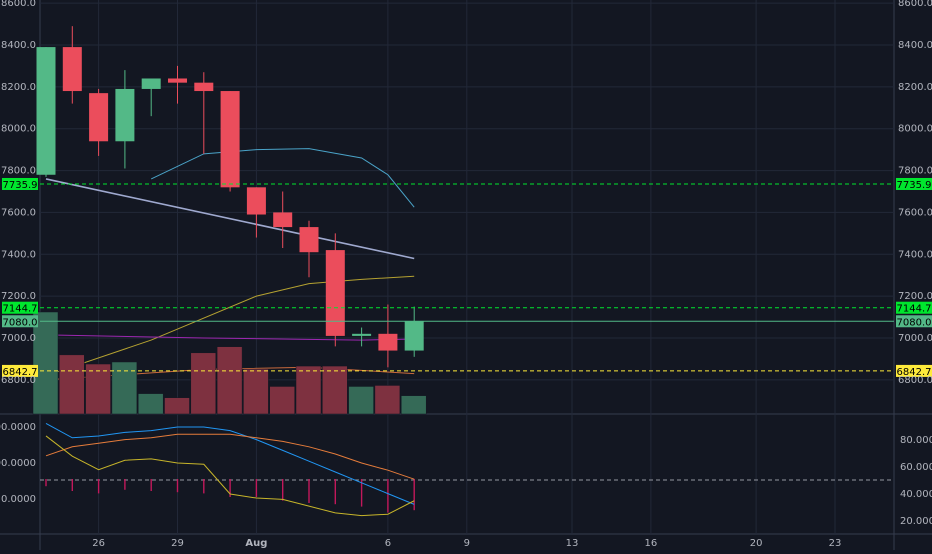 Image resolution: width=932 pixels, height=554 pixels. I want to click on price-tick-label-left: 7400.0, so click(18, 254).